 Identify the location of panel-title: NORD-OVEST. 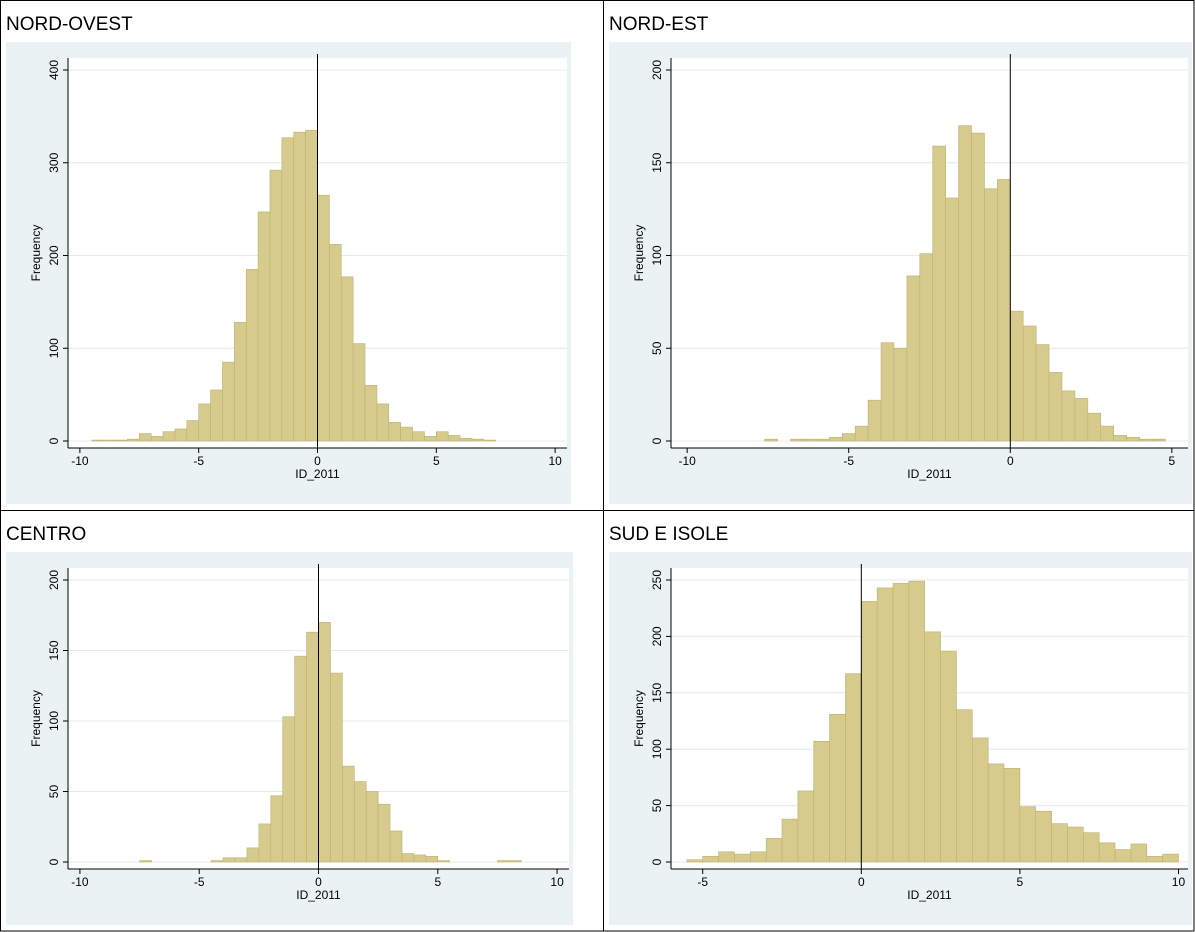
(69, 24).